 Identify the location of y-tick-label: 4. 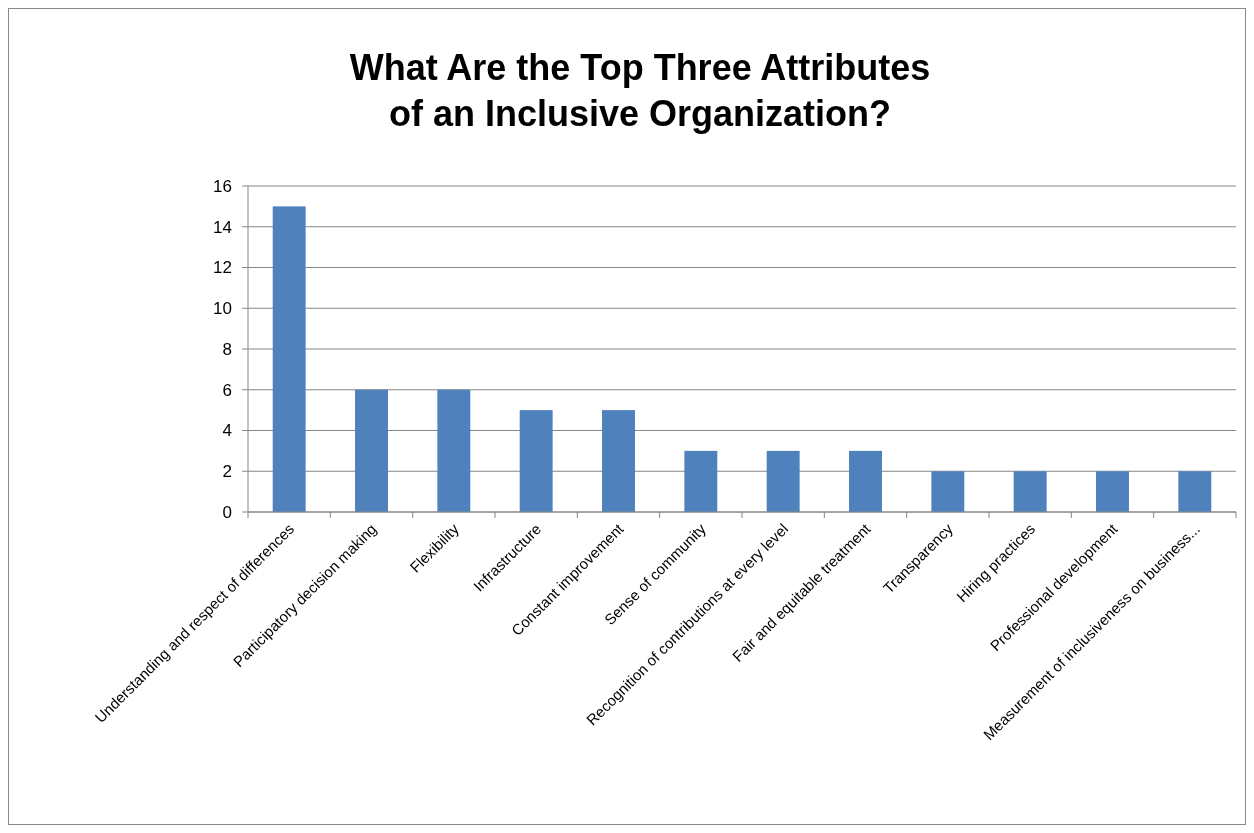
(227, 431).